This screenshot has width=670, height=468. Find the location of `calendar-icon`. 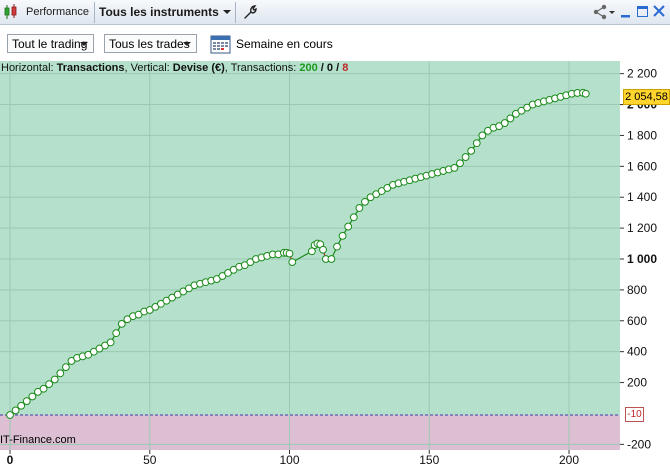

calendar-icon is located at coordinates (220, 43).